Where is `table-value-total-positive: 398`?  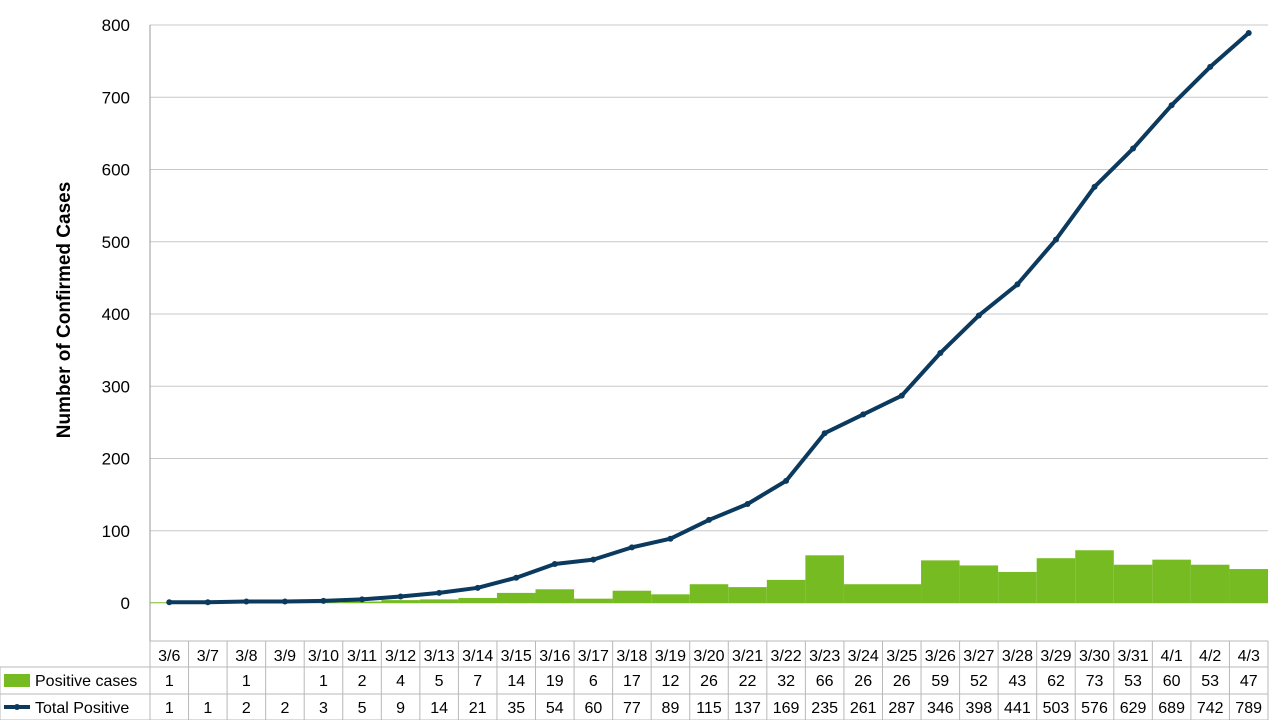
table-value-total-positive: 398 is located at coordinates (979, 708).